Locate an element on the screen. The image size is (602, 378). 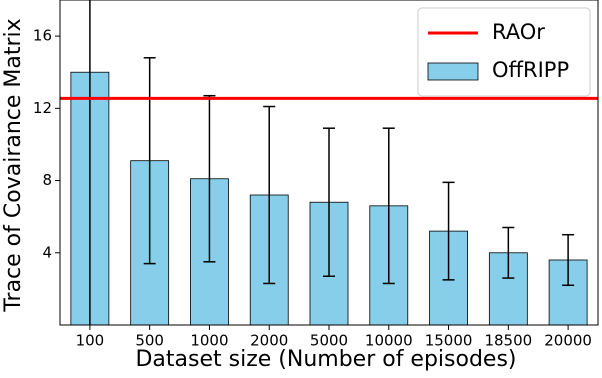
x-tick-label: 15000 is located at coordinates (449, 341).